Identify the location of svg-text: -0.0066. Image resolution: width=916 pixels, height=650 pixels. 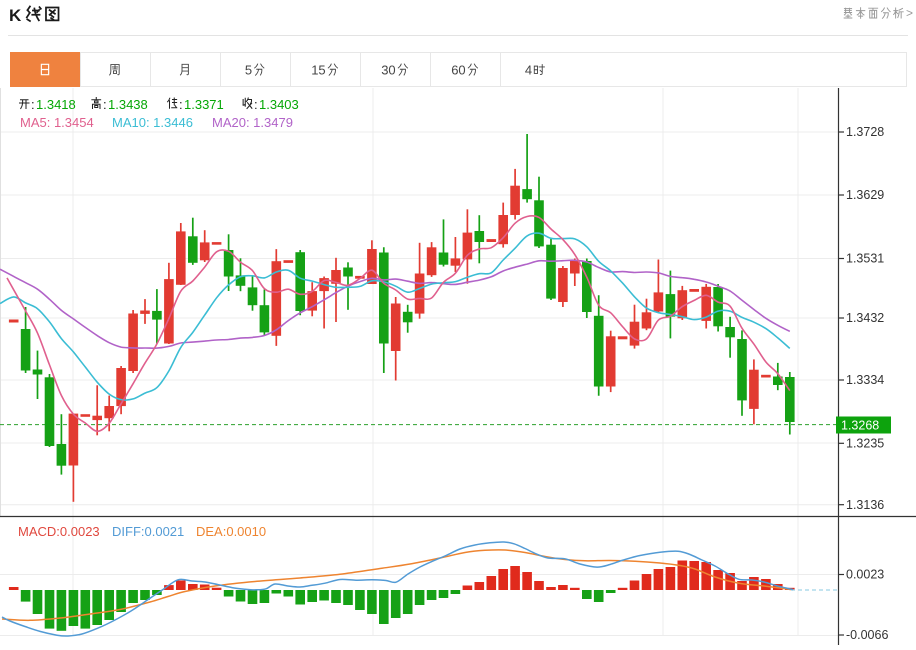
(867, 635).